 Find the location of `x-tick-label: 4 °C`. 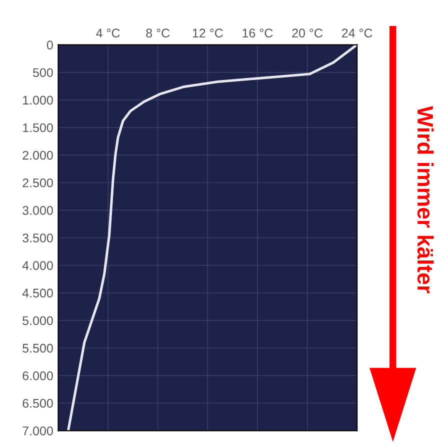

x-tick-label: 4 °C is located at coordinates (108, 33).